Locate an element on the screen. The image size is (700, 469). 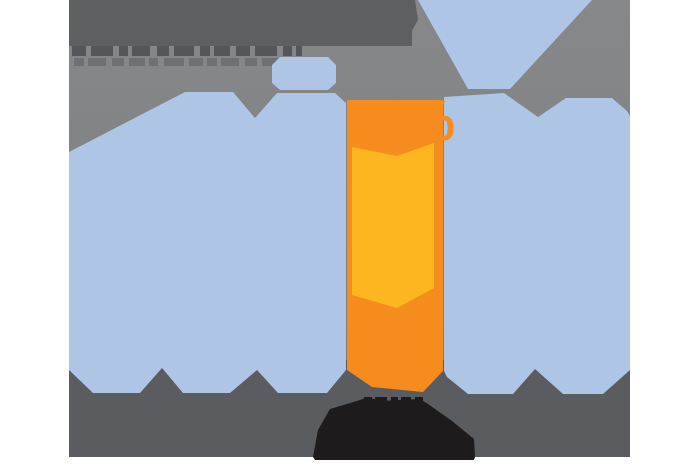
gold-chevron-band is located at coordinates (393, 225).